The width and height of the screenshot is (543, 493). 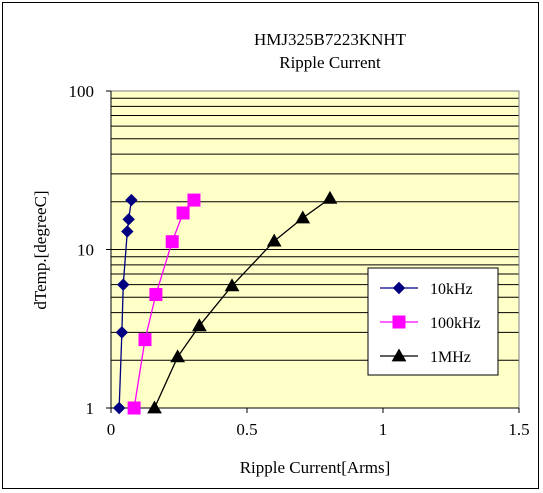 What do you see at coordinates (164, 304) in the screenshot?
I see `series-100kHz` at bounding box center [164, 304].